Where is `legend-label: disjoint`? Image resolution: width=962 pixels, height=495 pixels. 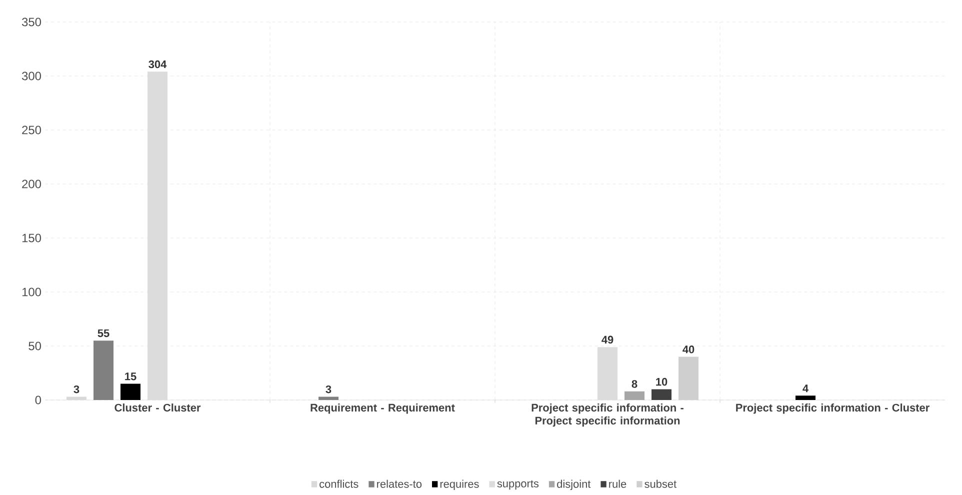 legend-label: disjoint is located at coordinates (574, 485).